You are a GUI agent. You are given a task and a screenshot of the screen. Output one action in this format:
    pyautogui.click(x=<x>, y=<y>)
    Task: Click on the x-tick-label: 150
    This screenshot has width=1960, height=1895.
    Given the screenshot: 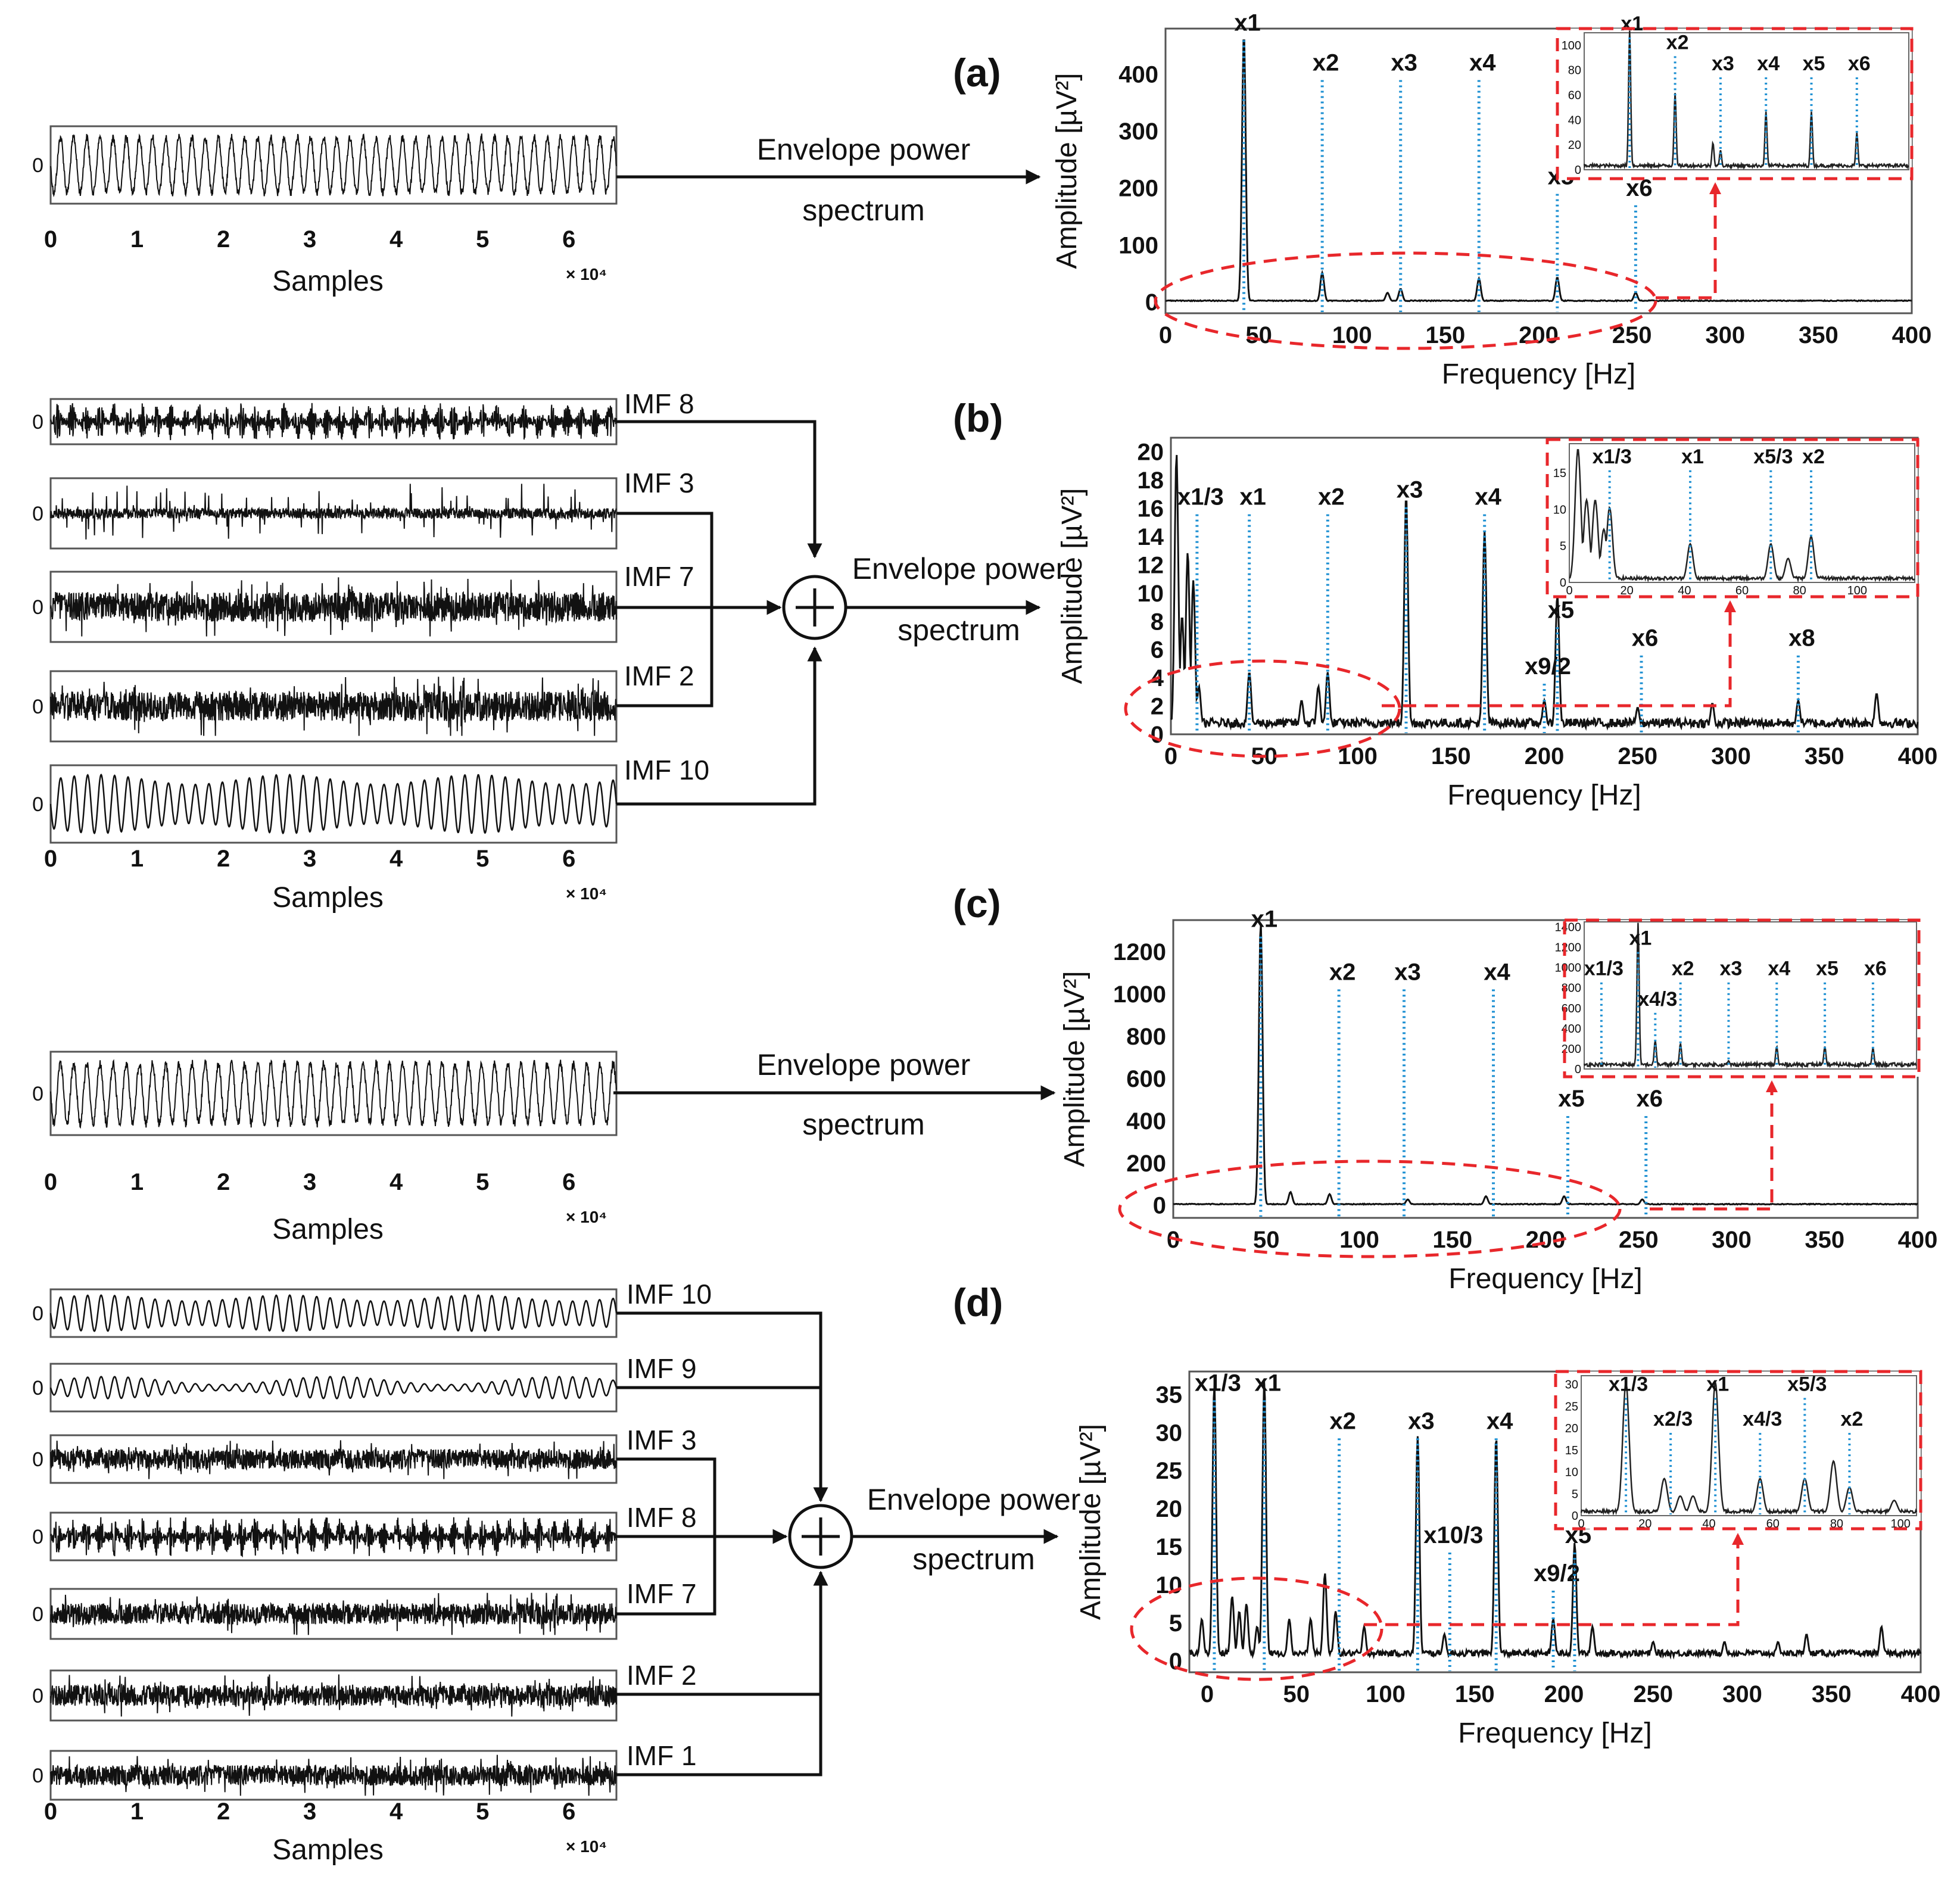 What is the action you would take?
    pyautogui.click(x=1451, y=756)
    